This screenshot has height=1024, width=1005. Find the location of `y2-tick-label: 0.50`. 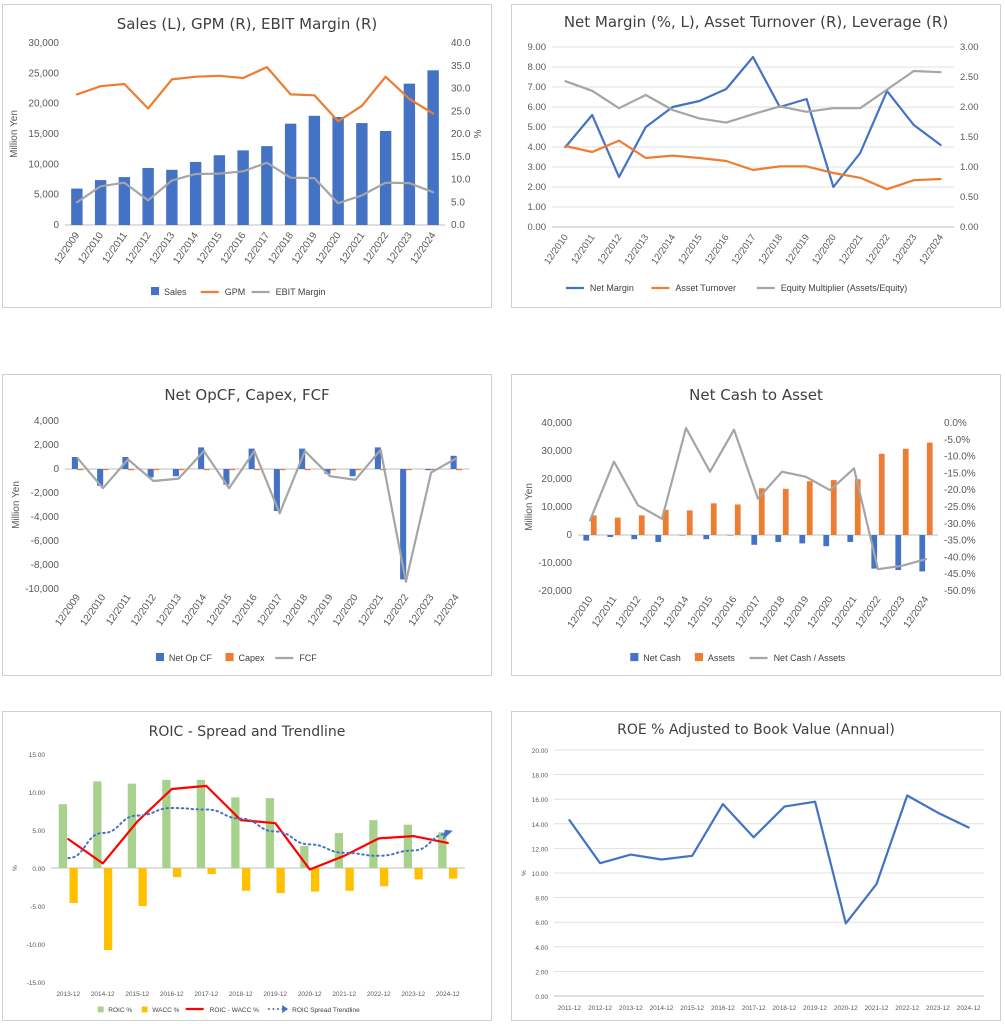

y2-tick-label: 0.50 is located at coordinates (969, 197).